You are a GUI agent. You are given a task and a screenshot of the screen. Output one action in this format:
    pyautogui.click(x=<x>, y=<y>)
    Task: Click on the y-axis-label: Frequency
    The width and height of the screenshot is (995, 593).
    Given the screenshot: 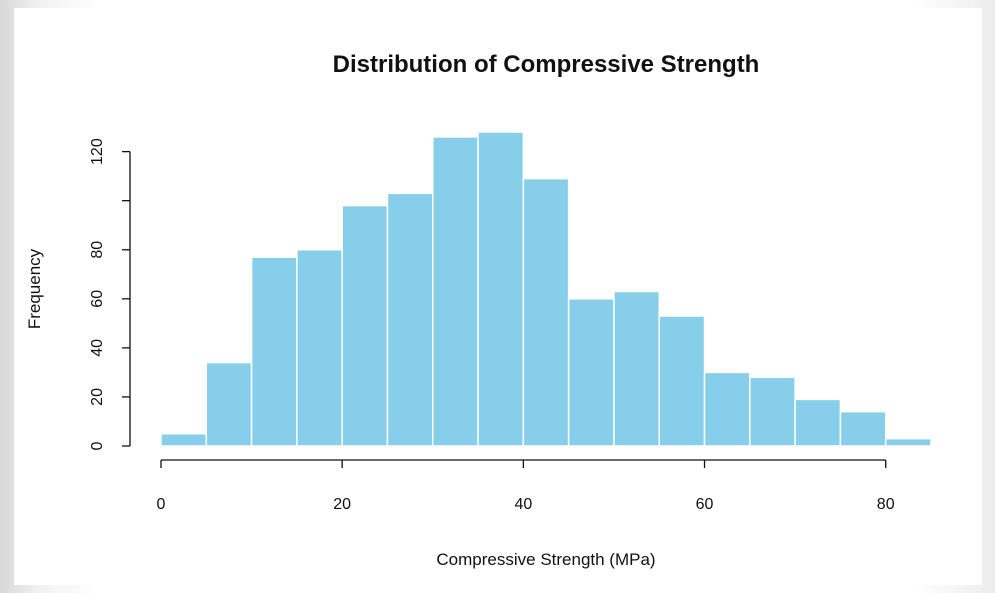 What is the action you would take?
    pyautogui.click(x=34, y=288)
    